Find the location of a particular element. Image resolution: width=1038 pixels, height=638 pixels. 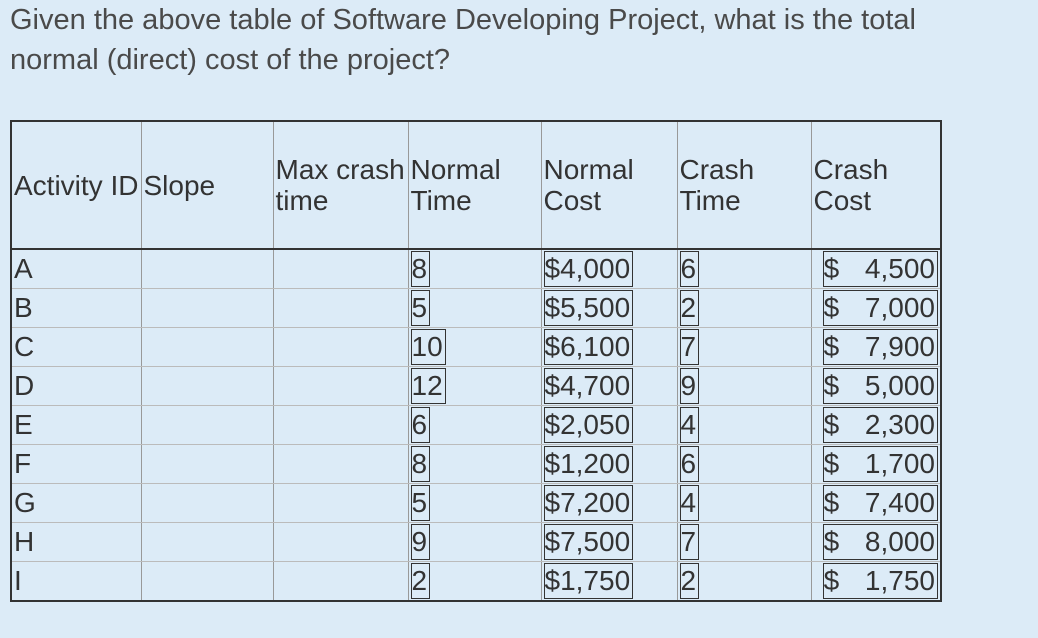

table-cell: $ 1,750 is located at coordinates (876, 581).